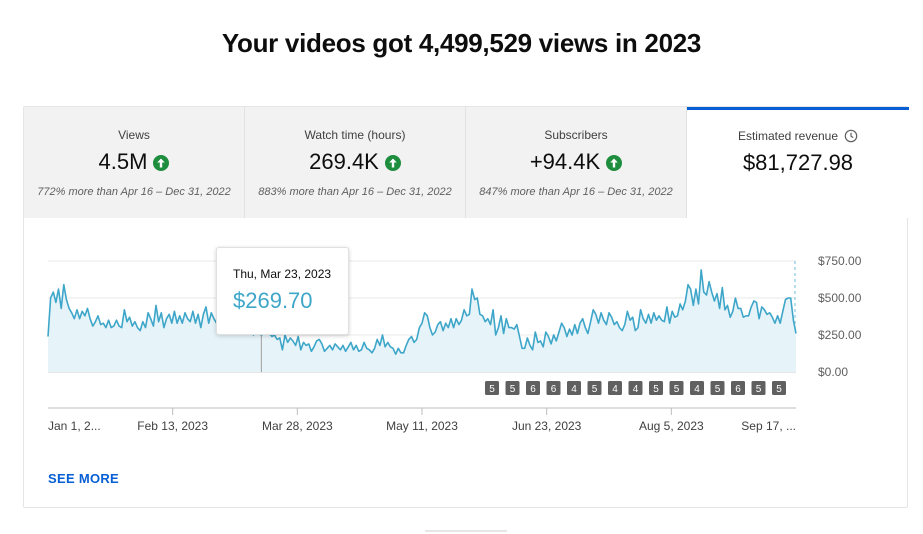 The image size is (923, 534). I want to click on divider, so click(466, 531).